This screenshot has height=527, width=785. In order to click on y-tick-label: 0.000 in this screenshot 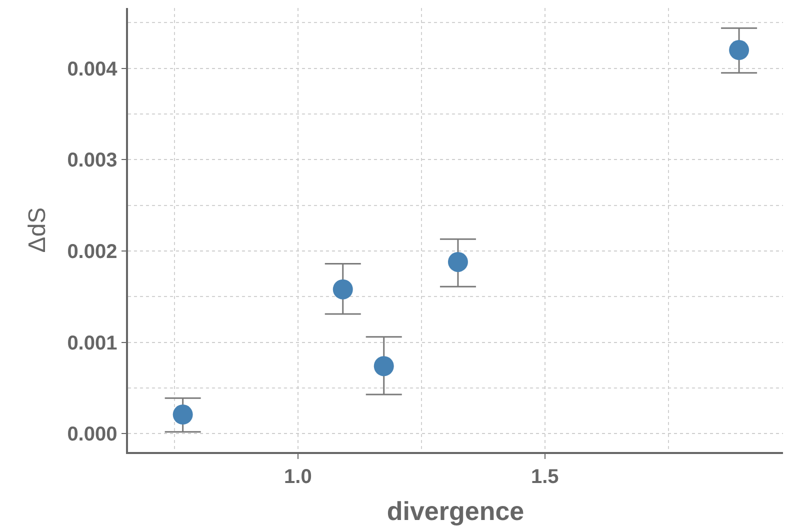, I will do `click(92, 435)`.